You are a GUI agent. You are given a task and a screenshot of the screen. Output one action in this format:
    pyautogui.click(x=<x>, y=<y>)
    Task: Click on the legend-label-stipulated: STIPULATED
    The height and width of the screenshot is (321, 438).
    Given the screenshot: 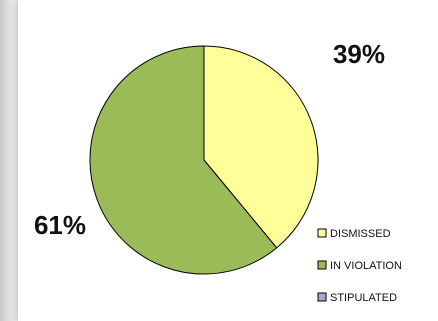 What is the action you would take?
    pyautogui.click(x=363, y=298)
    